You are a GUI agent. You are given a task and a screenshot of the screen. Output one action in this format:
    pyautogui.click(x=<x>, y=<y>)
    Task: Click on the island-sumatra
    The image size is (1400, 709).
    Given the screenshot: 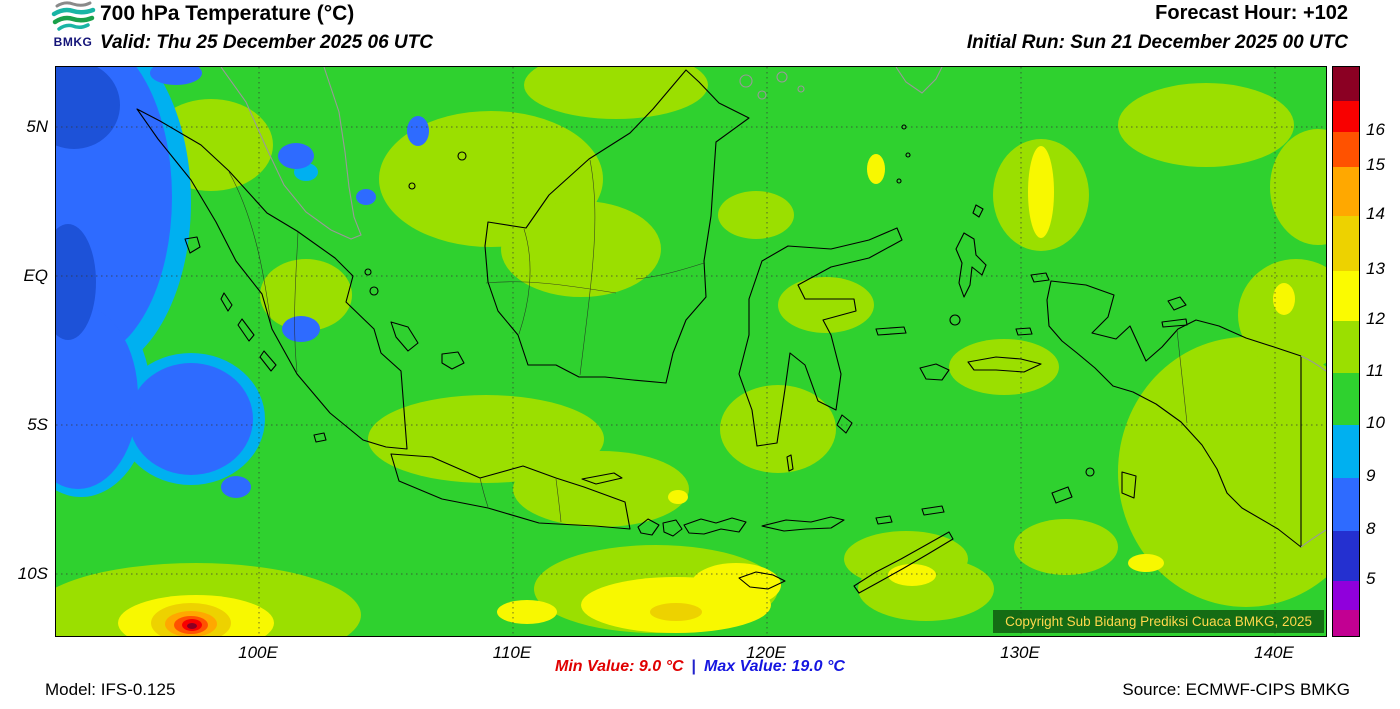 What is the action you would take?
    pyautogui.click(x=272, y=279)
    